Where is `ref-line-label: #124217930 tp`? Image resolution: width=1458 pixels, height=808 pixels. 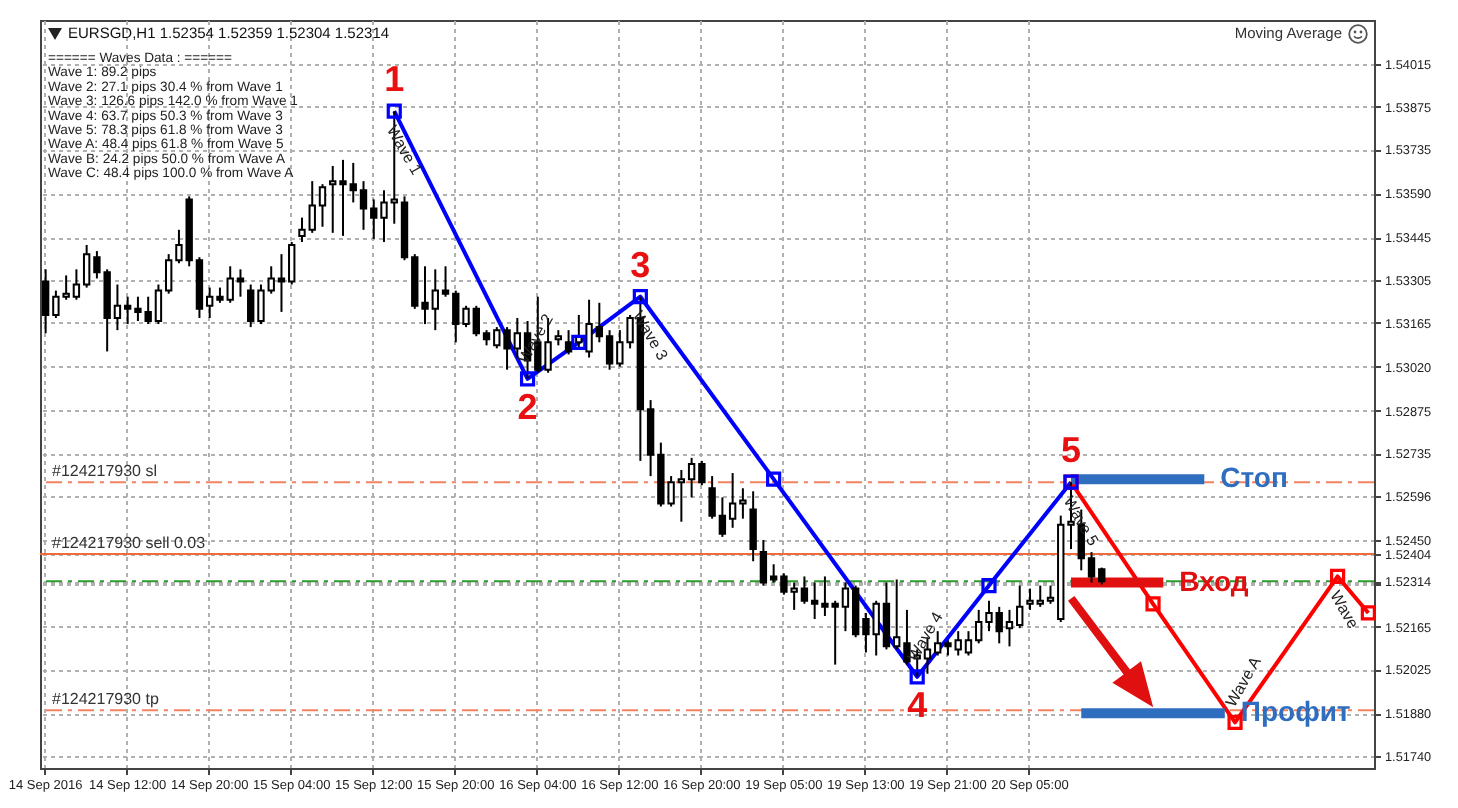
ref-line-label: #124217930 tp is located at coordinates (106, 699).